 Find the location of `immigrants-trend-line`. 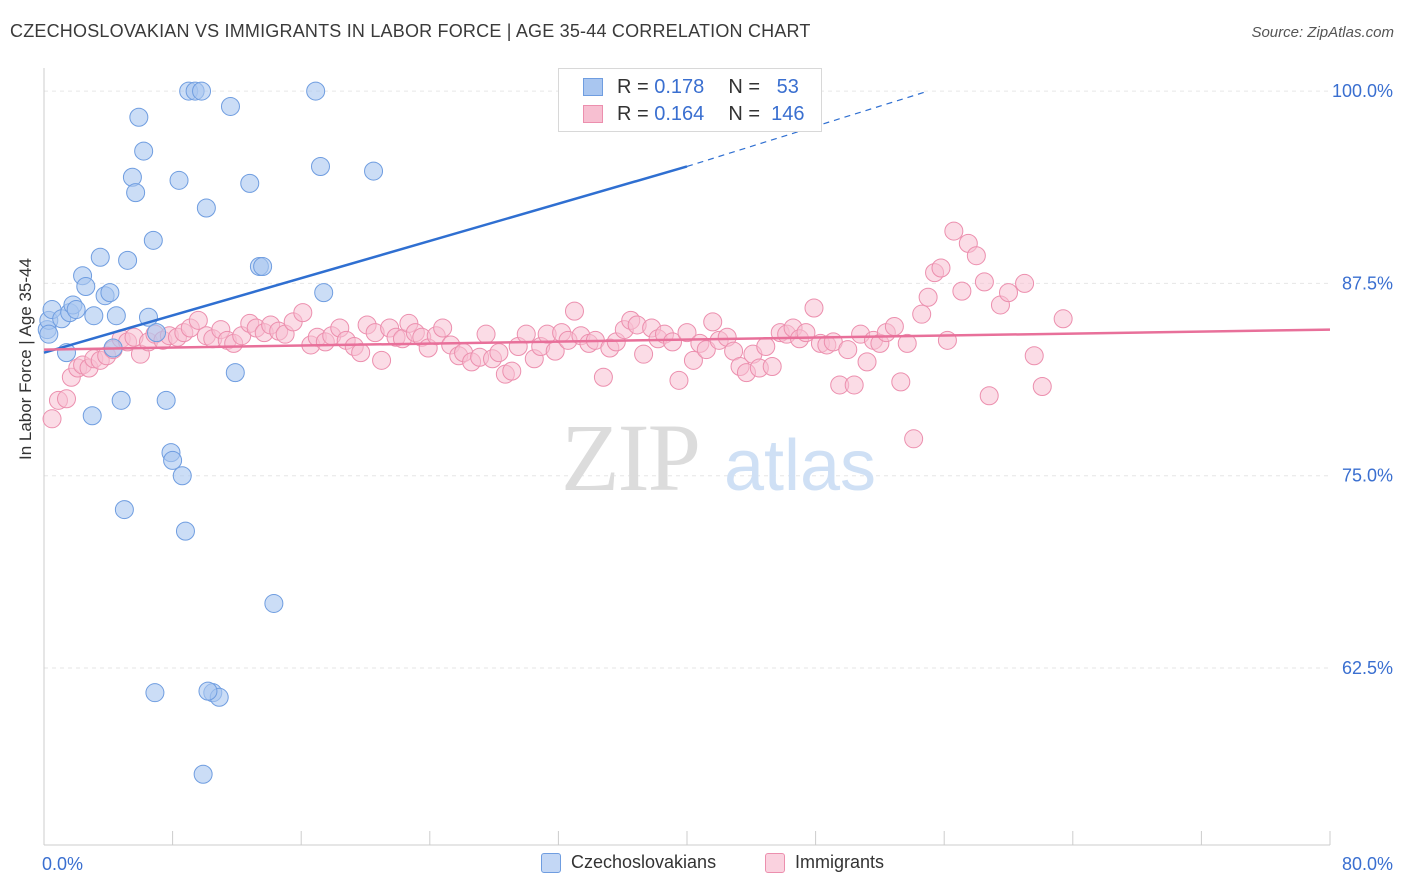

immigrants-trend-line is located at coordinates (687, 339).